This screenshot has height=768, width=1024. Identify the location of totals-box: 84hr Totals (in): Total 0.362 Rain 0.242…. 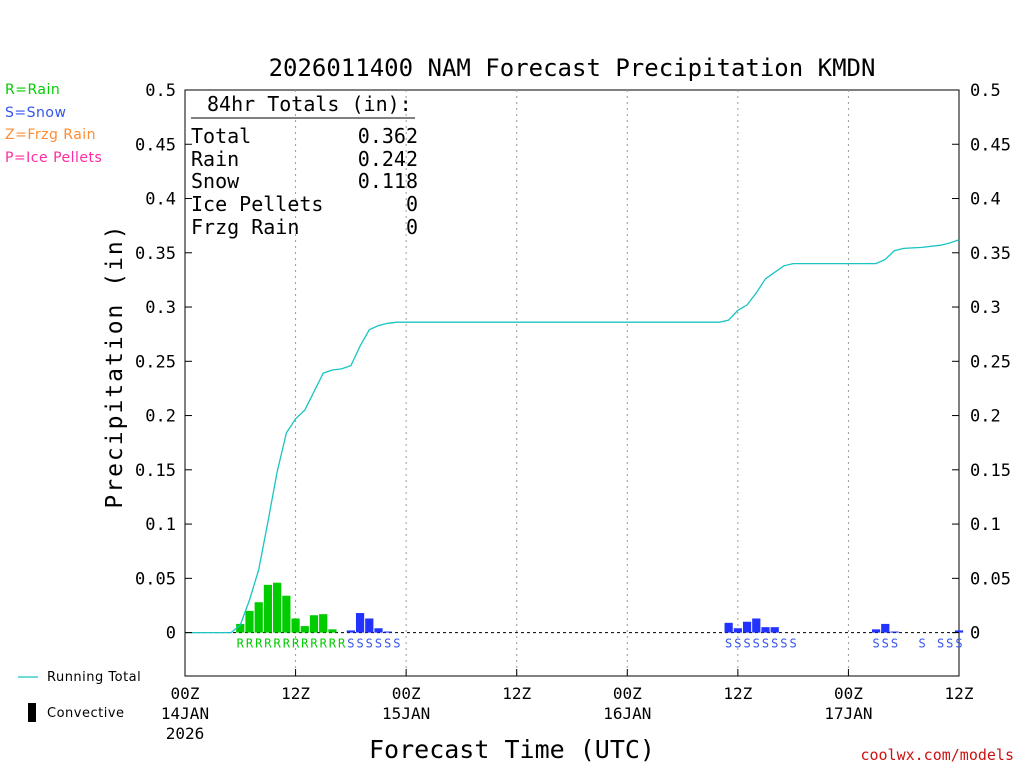
(304, 165).